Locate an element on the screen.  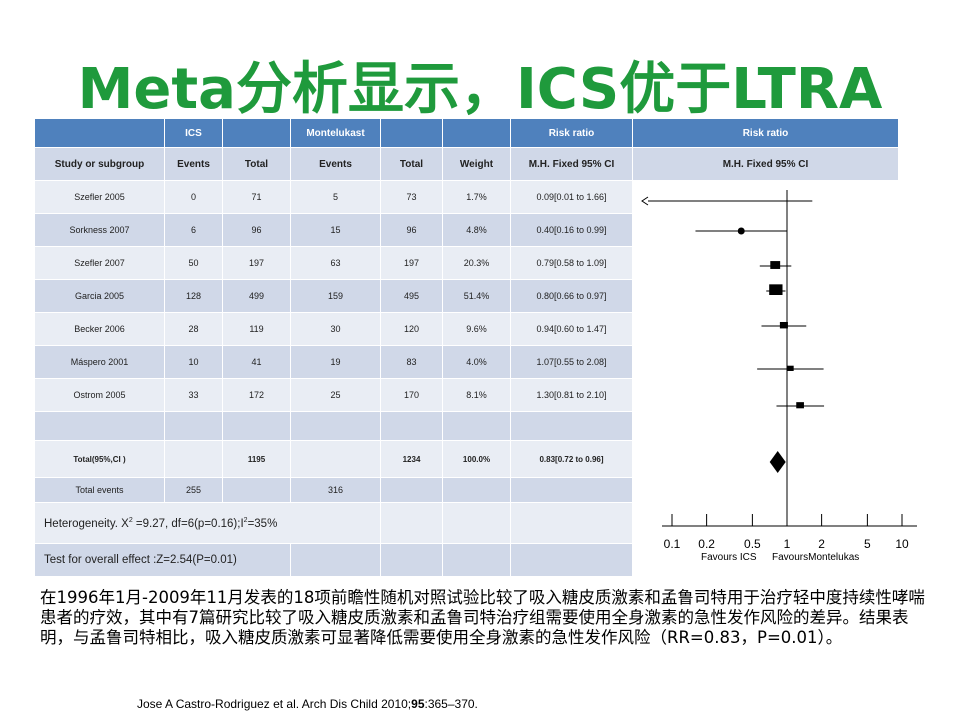
study-name: Szefler 2007 is located at coordinates (99, 263).